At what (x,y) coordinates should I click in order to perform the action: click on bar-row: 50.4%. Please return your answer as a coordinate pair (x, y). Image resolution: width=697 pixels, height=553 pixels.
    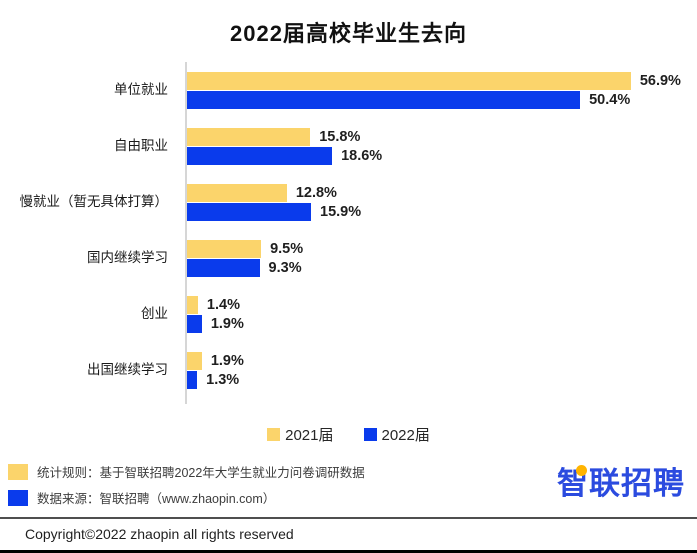
    Looking at the image, I should click on (442, 100).